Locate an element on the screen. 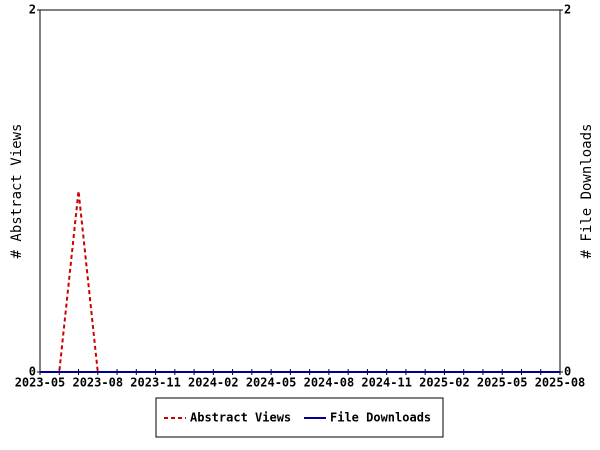  x-tick-label: 2024-08 is located at coordinates (329, 383).